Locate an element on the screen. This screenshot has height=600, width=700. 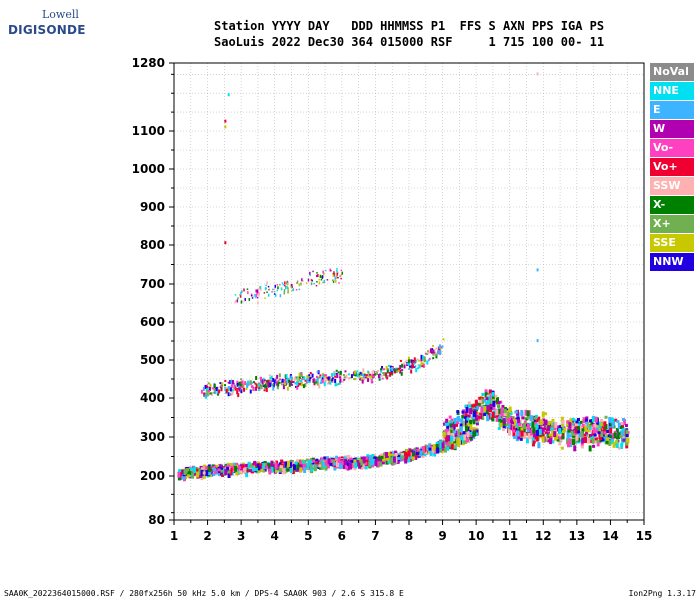
y-tick-label: 80 is located at coordinates (156, 520).